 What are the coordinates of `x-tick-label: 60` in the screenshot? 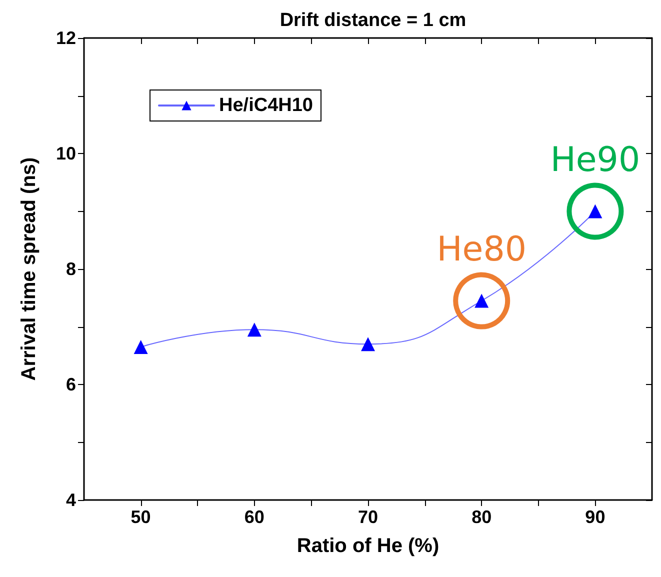 It's located at (254, 517).